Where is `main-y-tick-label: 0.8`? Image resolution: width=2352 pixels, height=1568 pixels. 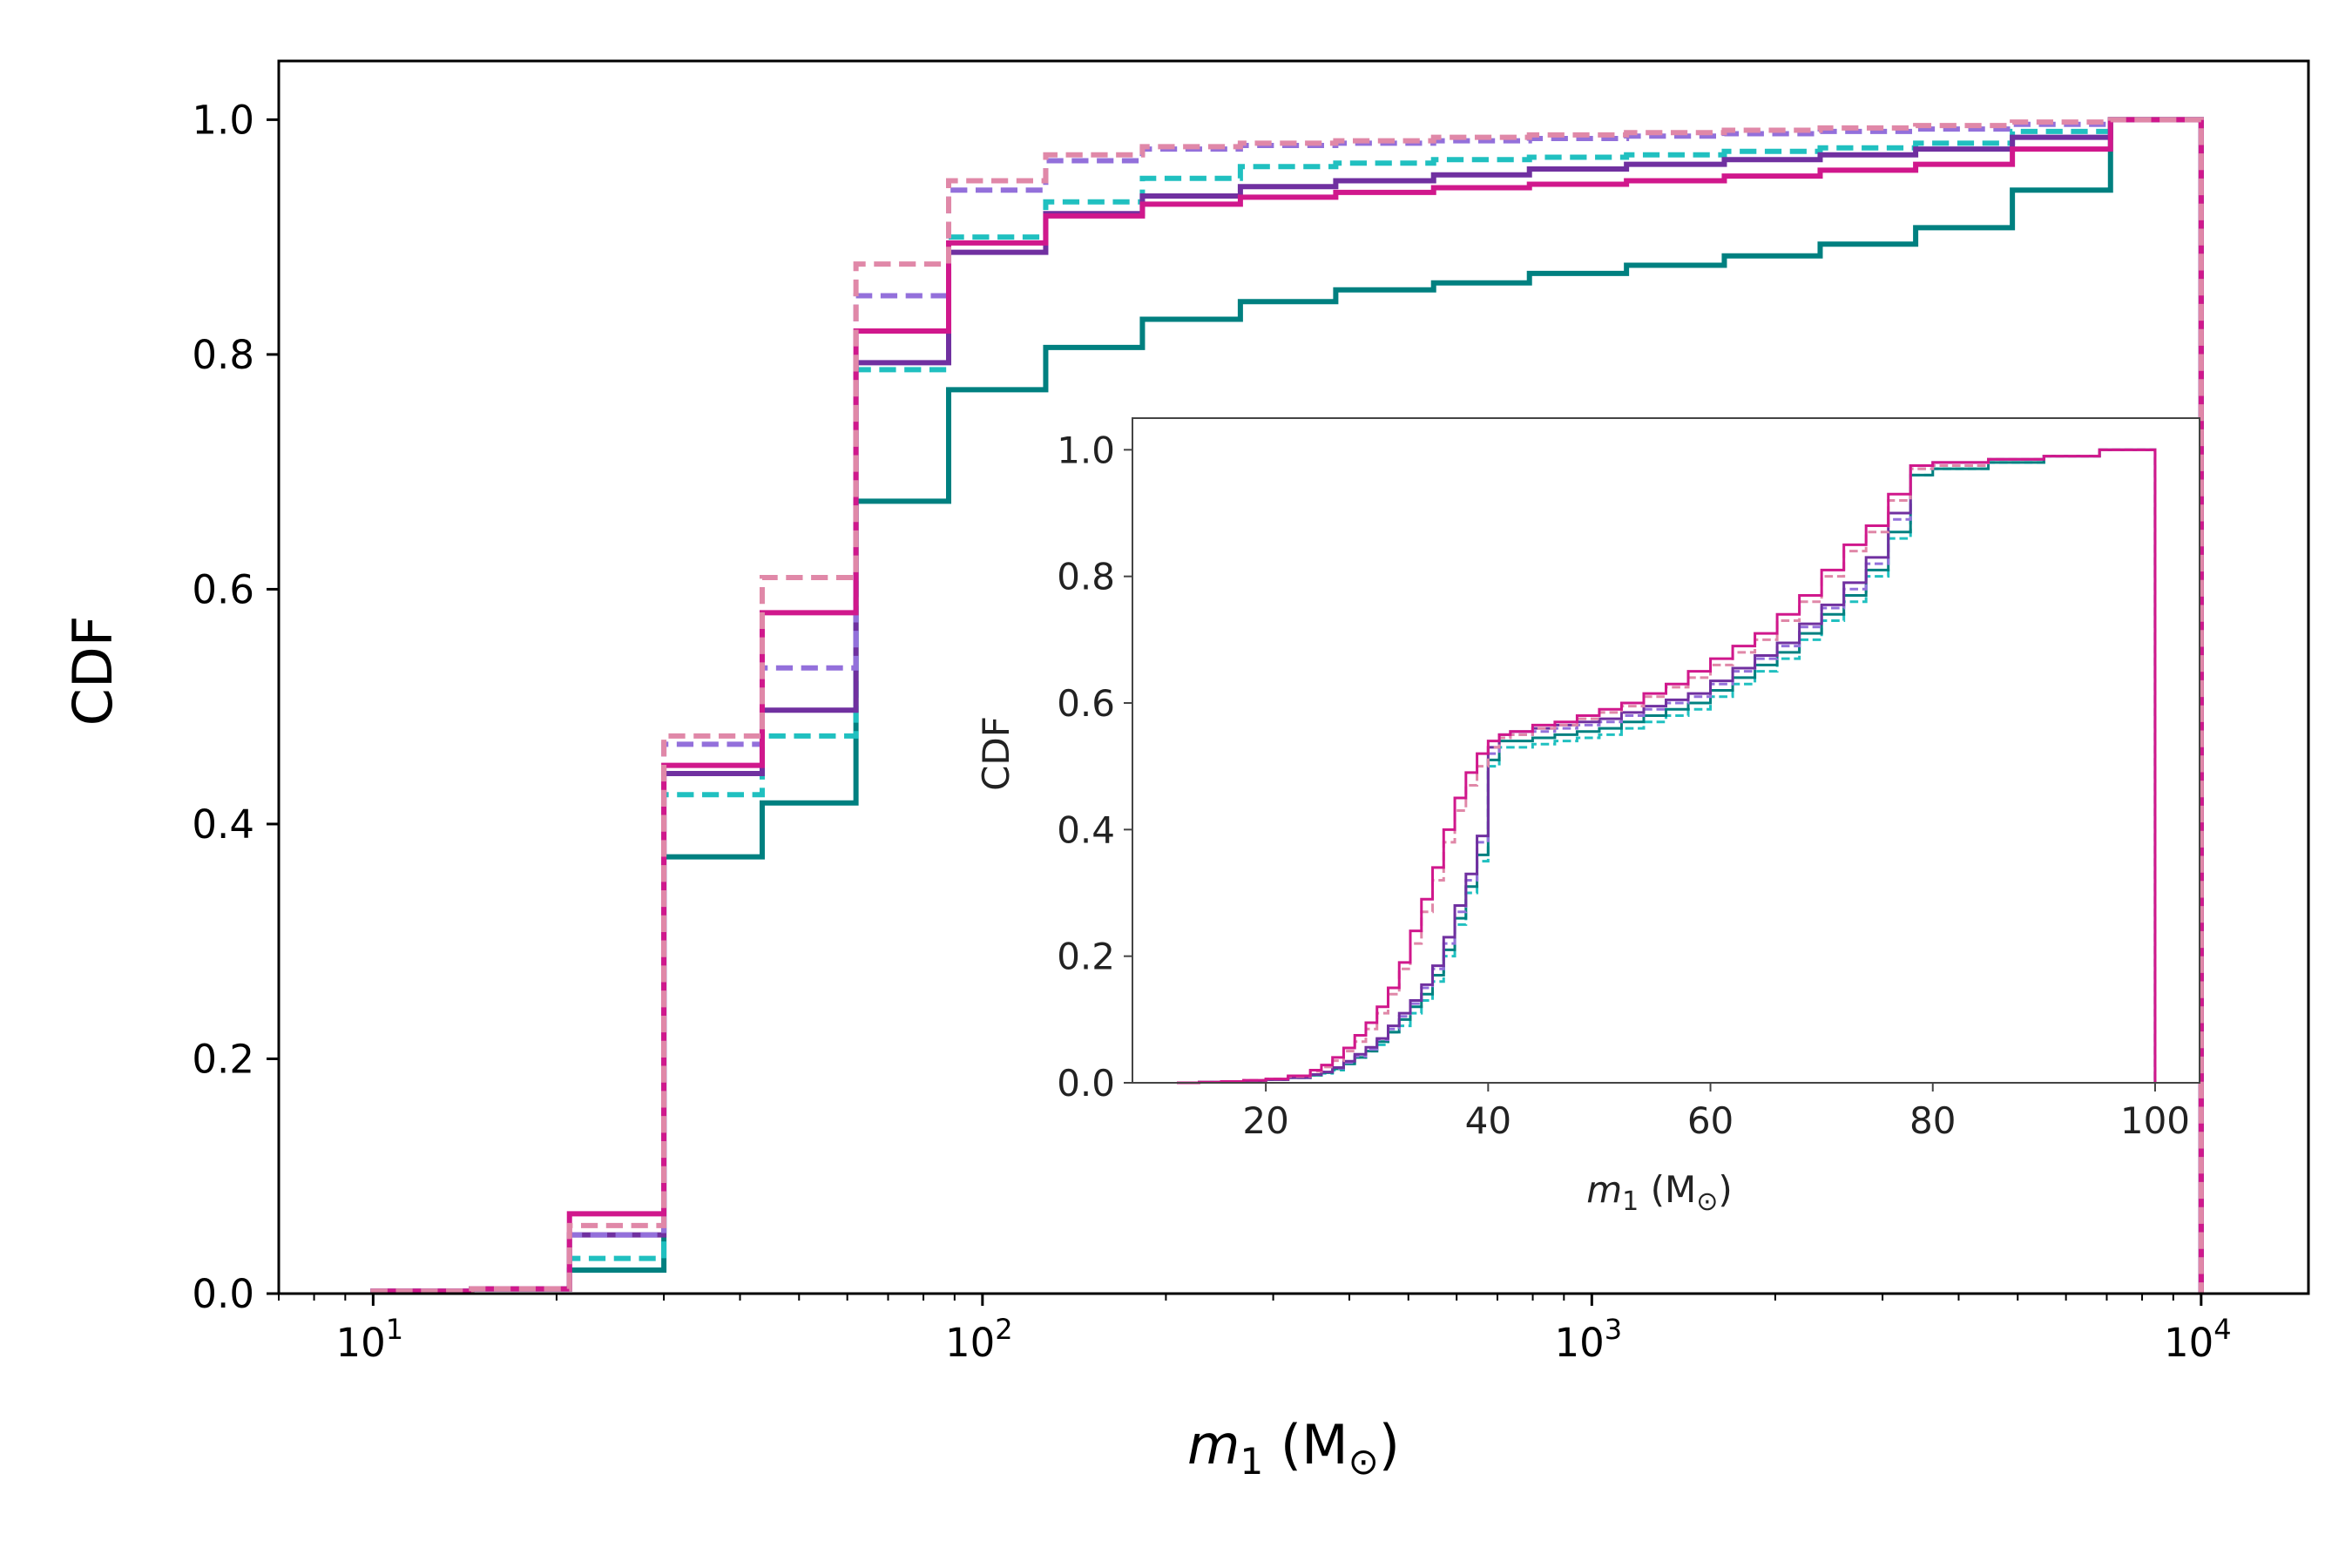
main-y-tick-label: 0.8 is located at coordinates (223, 355).